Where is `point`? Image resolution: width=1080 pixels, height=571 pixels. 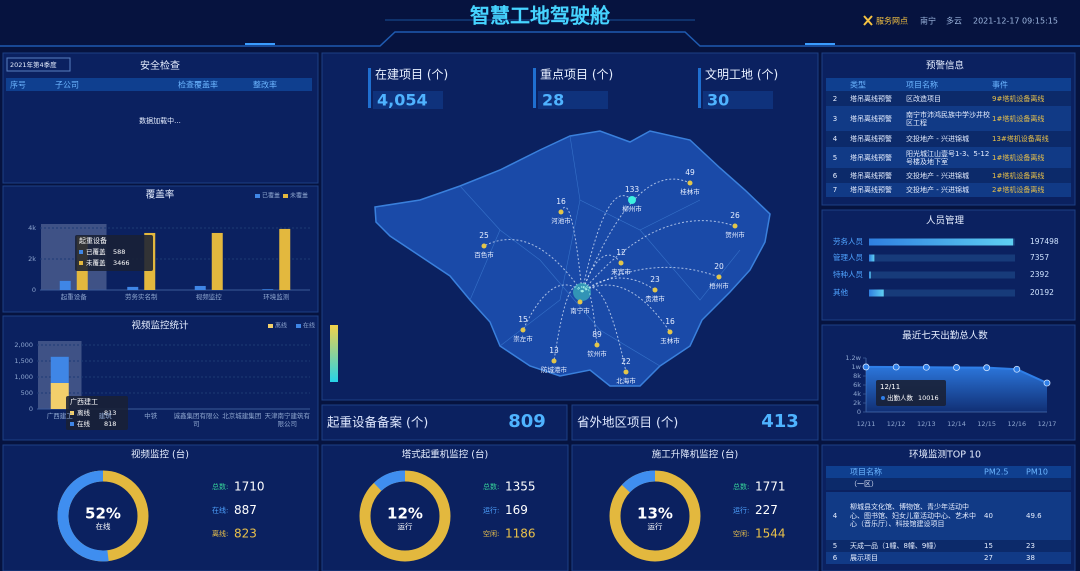
point is located at coordinates (1047, 383).